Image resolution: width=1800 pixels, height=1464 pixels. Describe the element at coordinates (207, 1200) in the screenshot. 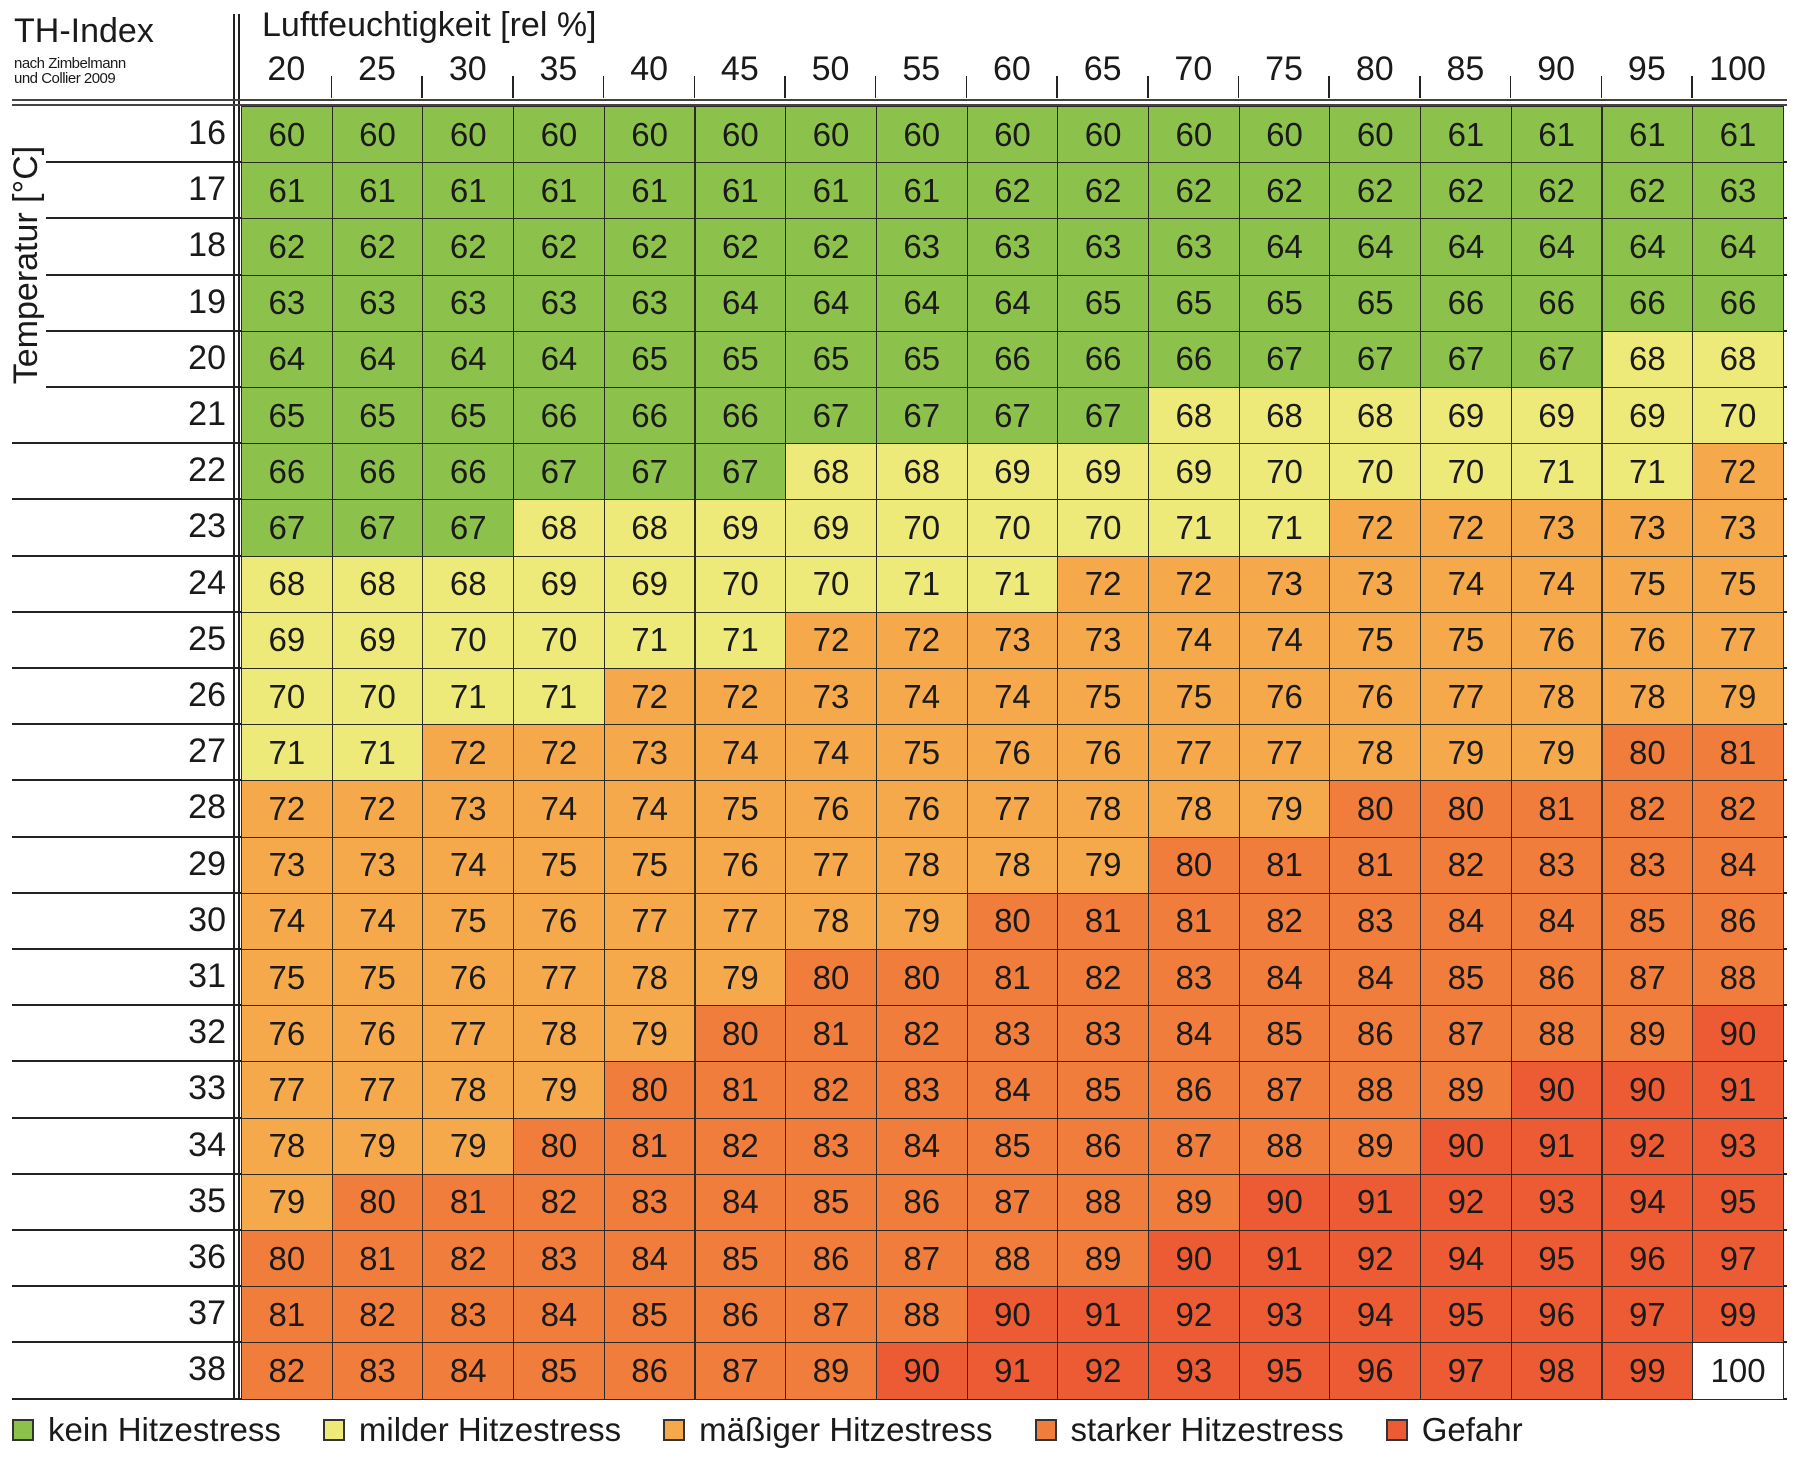

I see `row-header: 35` at that location.